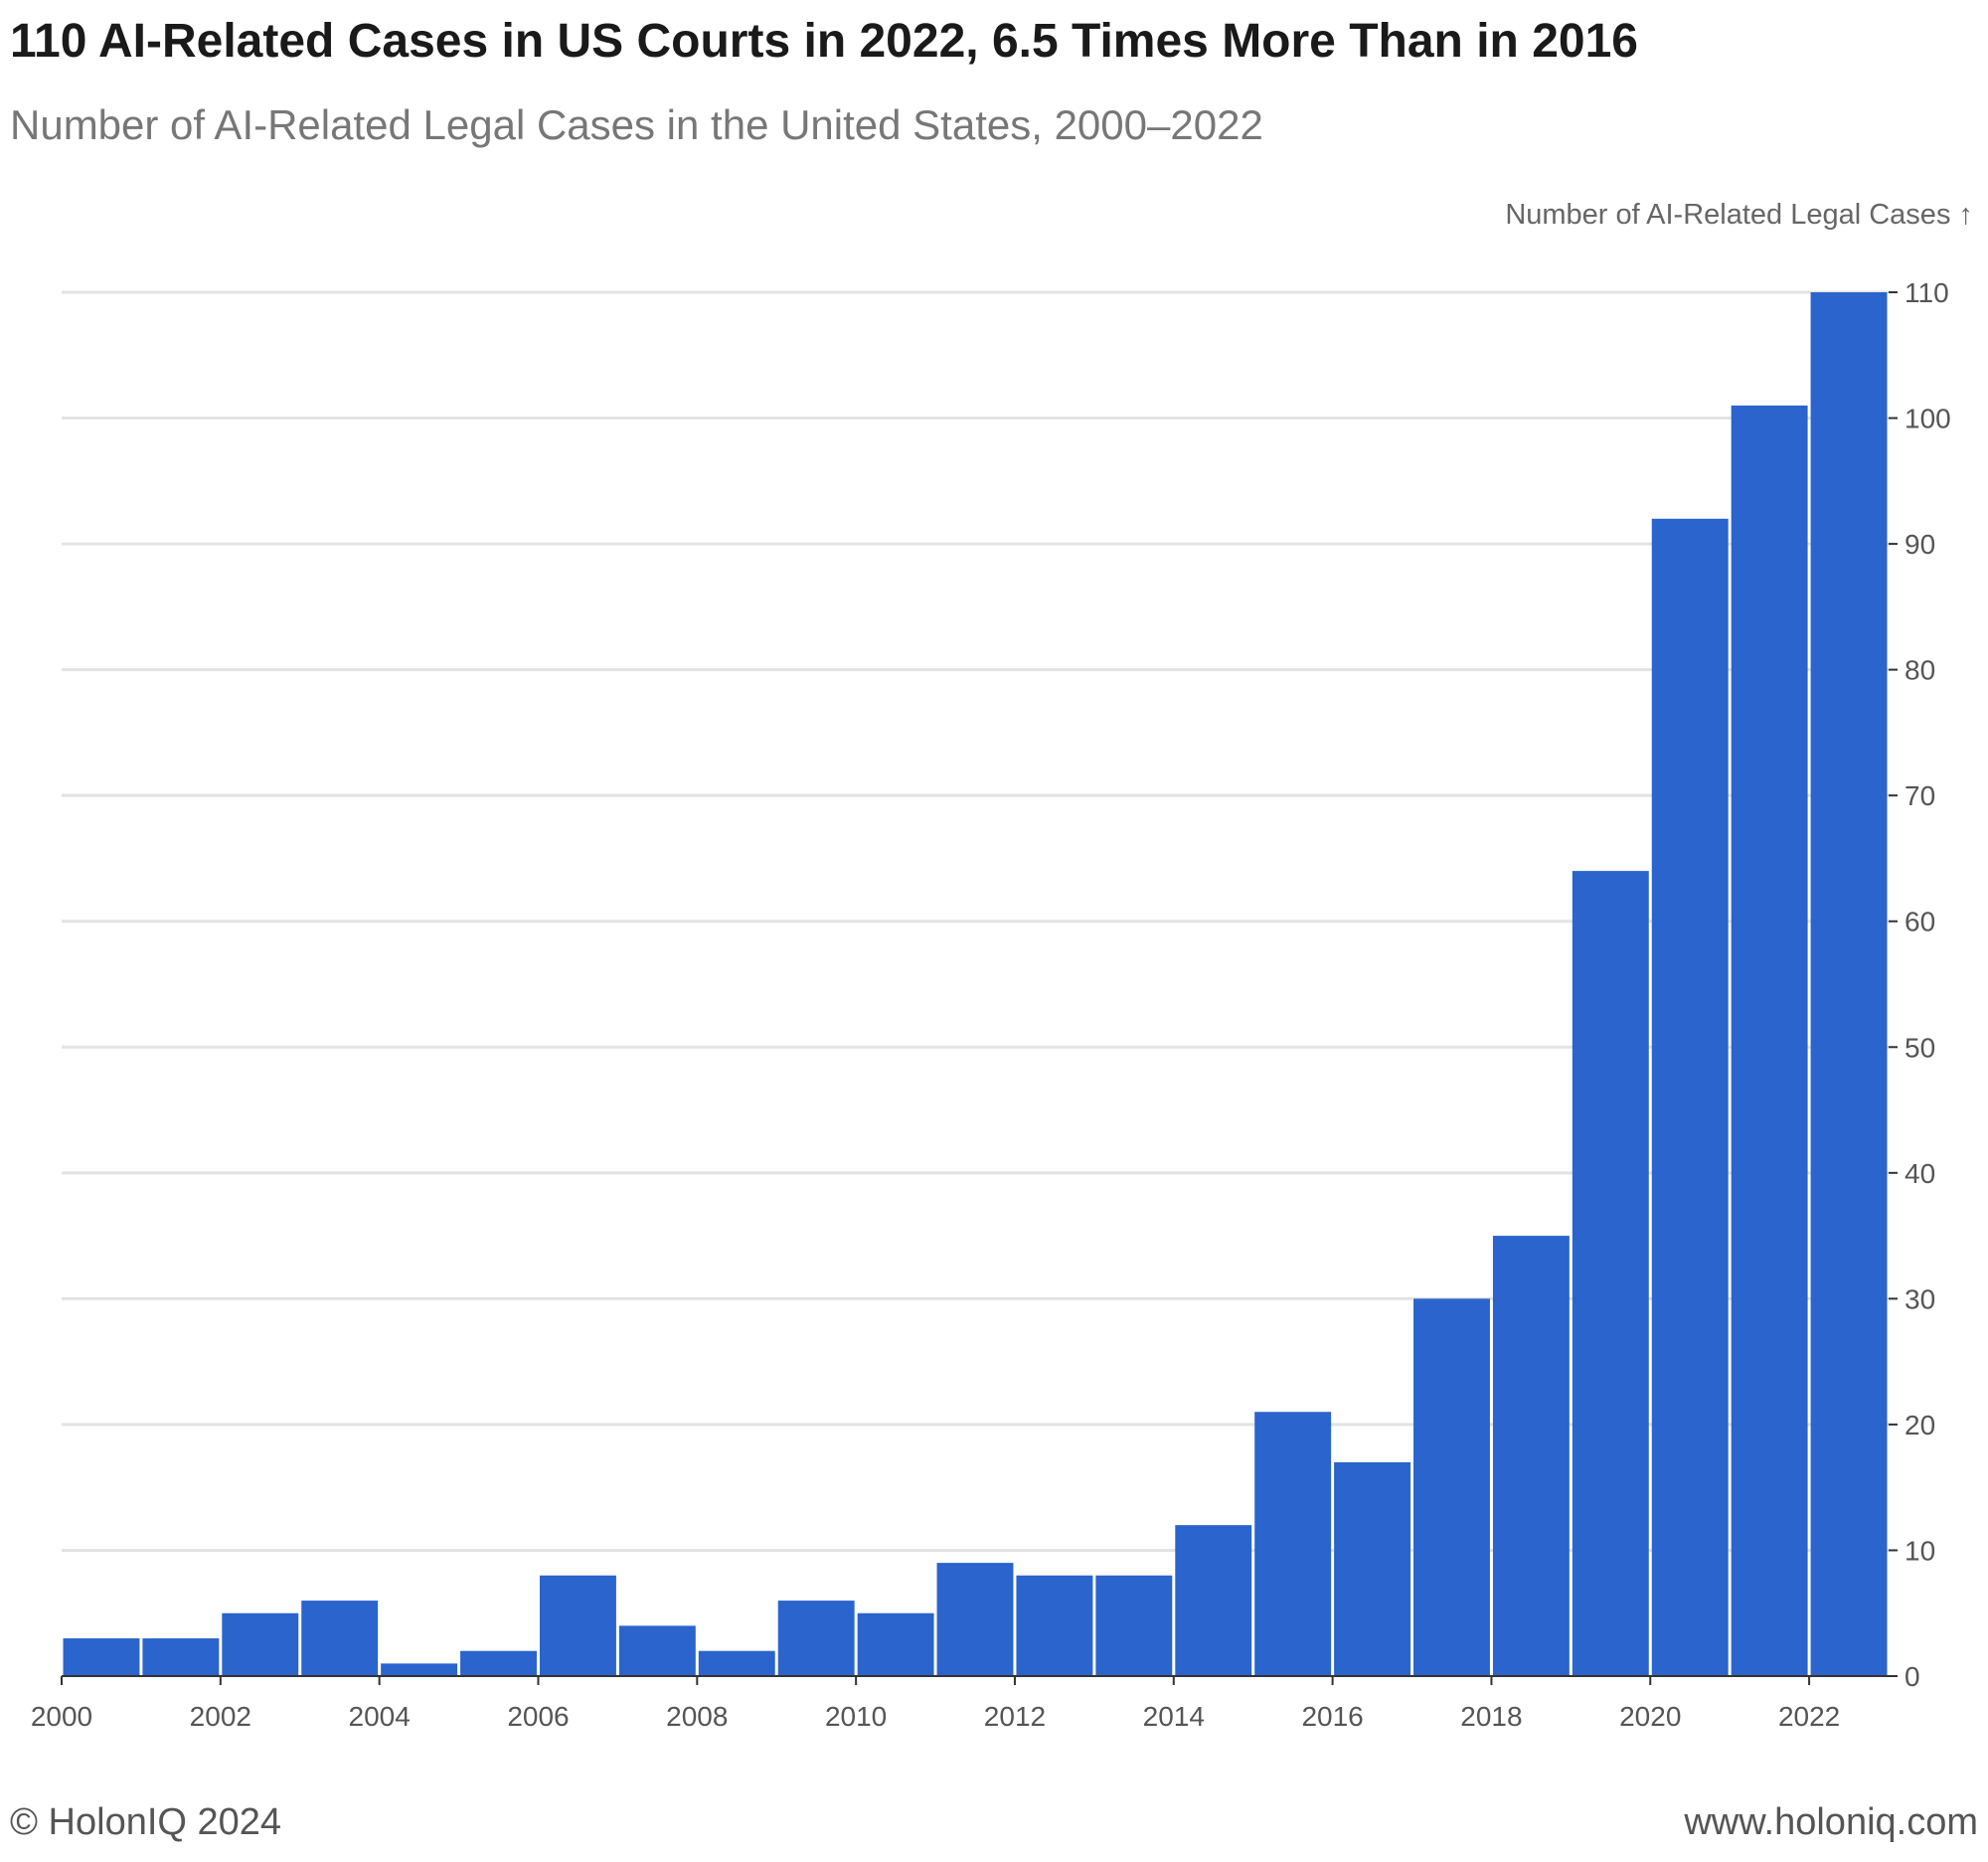 The width and height of the screenshot is (1988, 1862). What do you see at coordinates (1531, 1456) in the screenshot?
I see `bar-2018` at bounding box center [1531, 1456].